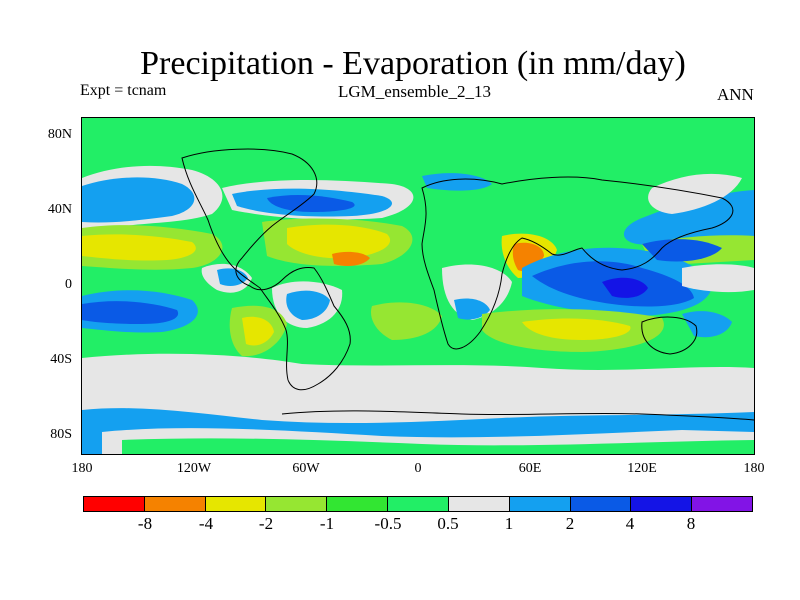 This screenshot has width=800, height=600. Describe the element at coordinates (625, 287) in the screenshot. I see `field-indigo-maritime` at that location.